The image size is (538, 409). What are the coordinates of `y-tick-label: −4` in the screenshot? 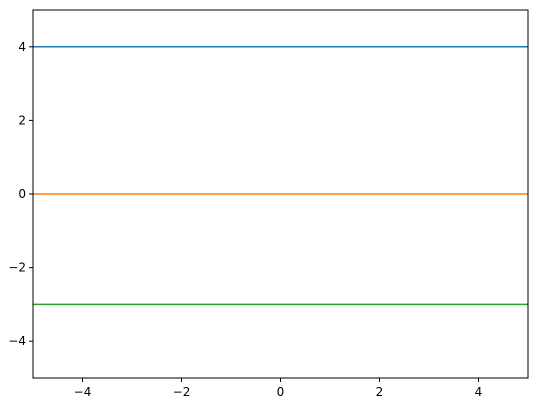 It's located at (17, 341).